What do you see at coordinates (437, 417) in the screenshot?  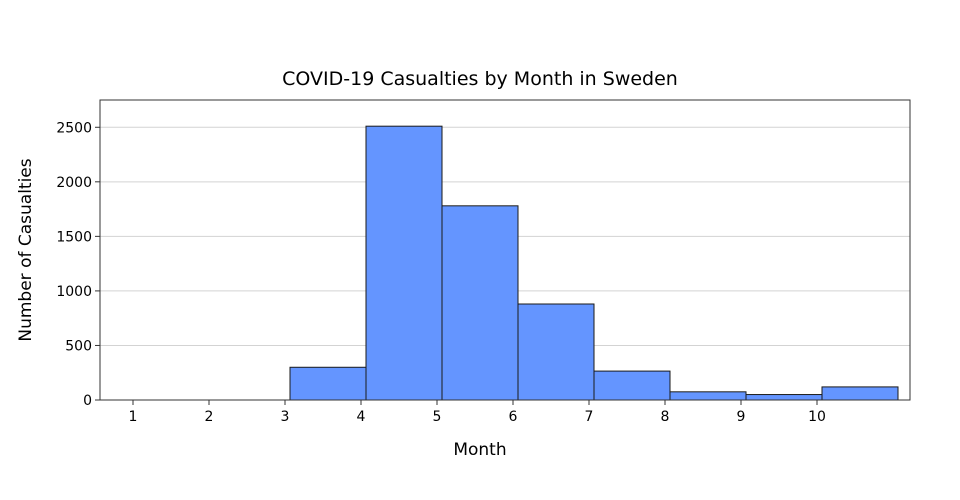 I see `x-tick-label: 5` at bounding box center [437, 417].